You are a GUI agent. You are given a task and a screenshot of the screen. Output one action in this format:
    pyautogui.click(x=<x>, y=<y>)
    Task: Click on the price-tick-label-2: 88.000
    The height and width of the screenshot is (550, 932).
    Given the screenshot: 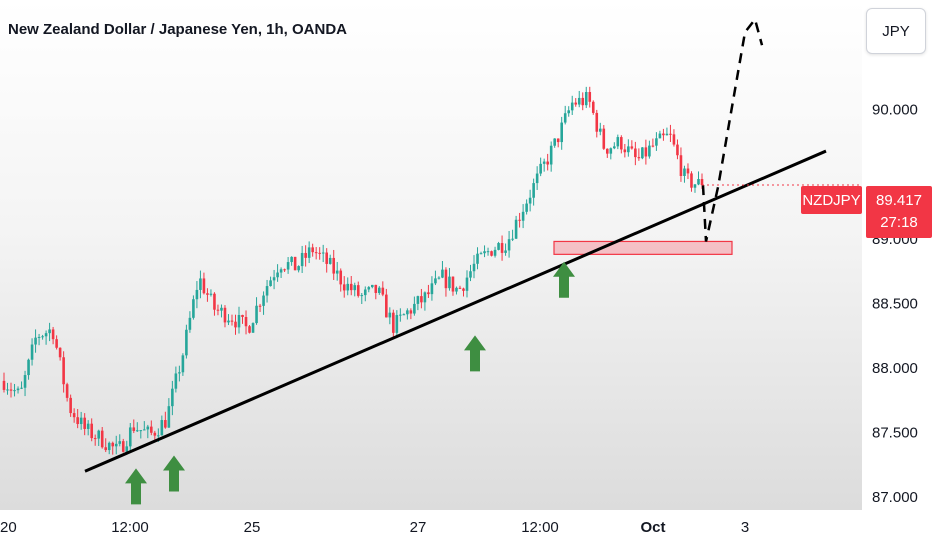 What is the action you would take?
    pyautogui.click(x=895, y=368)
    